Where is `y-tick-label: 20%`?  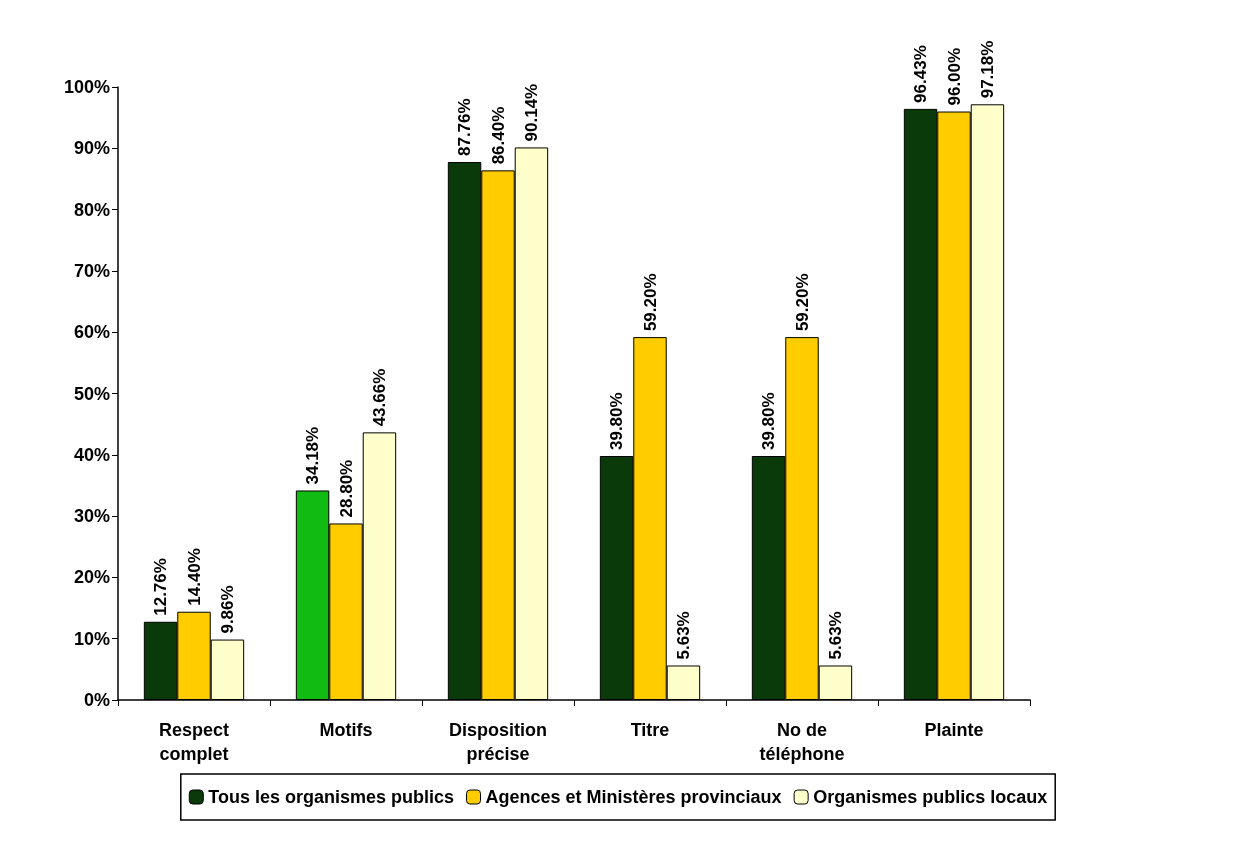
y-tick-label: 20% is located at coordinates (91, 577).